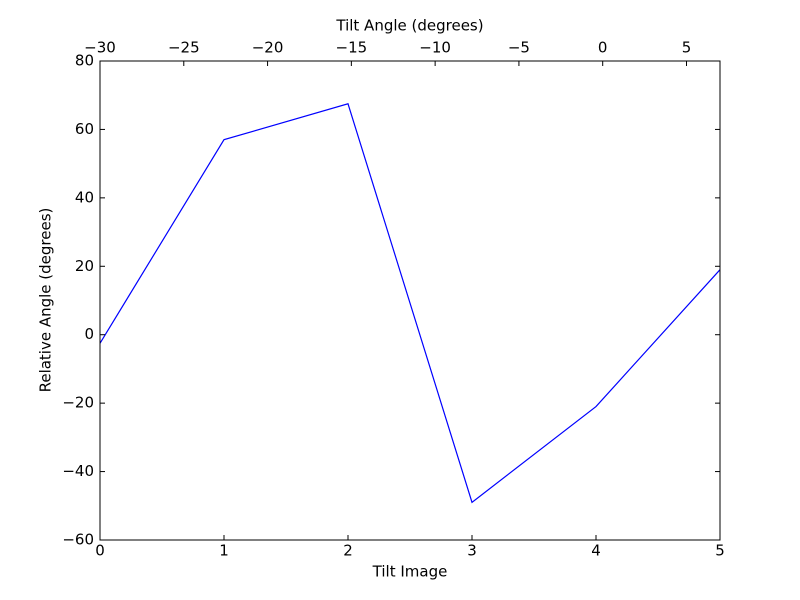 This screenshot has width=800, height=600. Describe the element at coordinates (596, 551) in the screenshot. I see `x-tick-label: 4` at that location.